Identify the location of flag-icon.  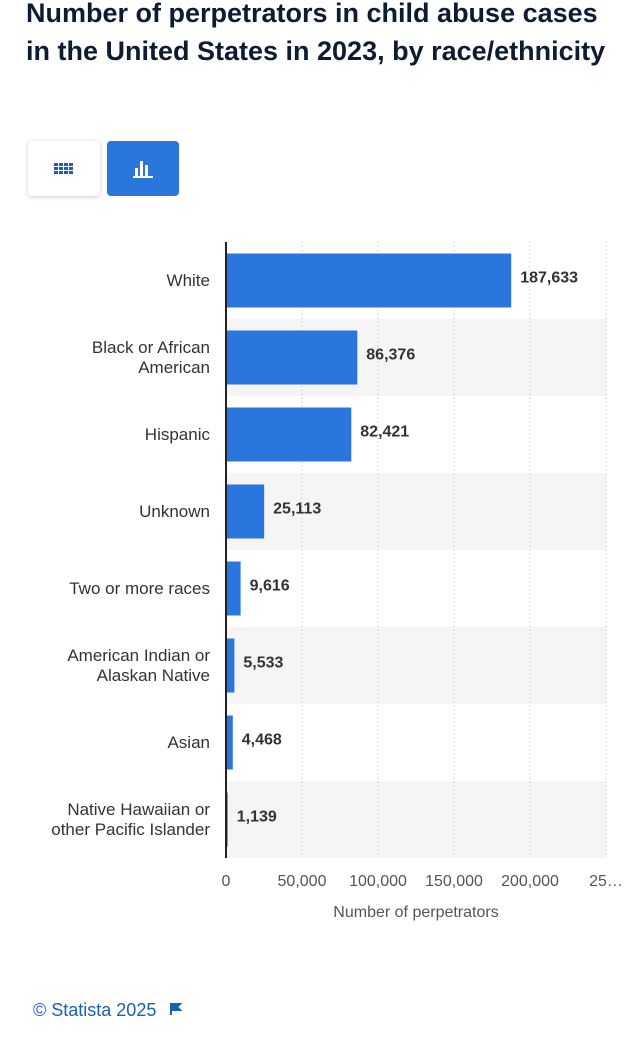
(176, 1009).